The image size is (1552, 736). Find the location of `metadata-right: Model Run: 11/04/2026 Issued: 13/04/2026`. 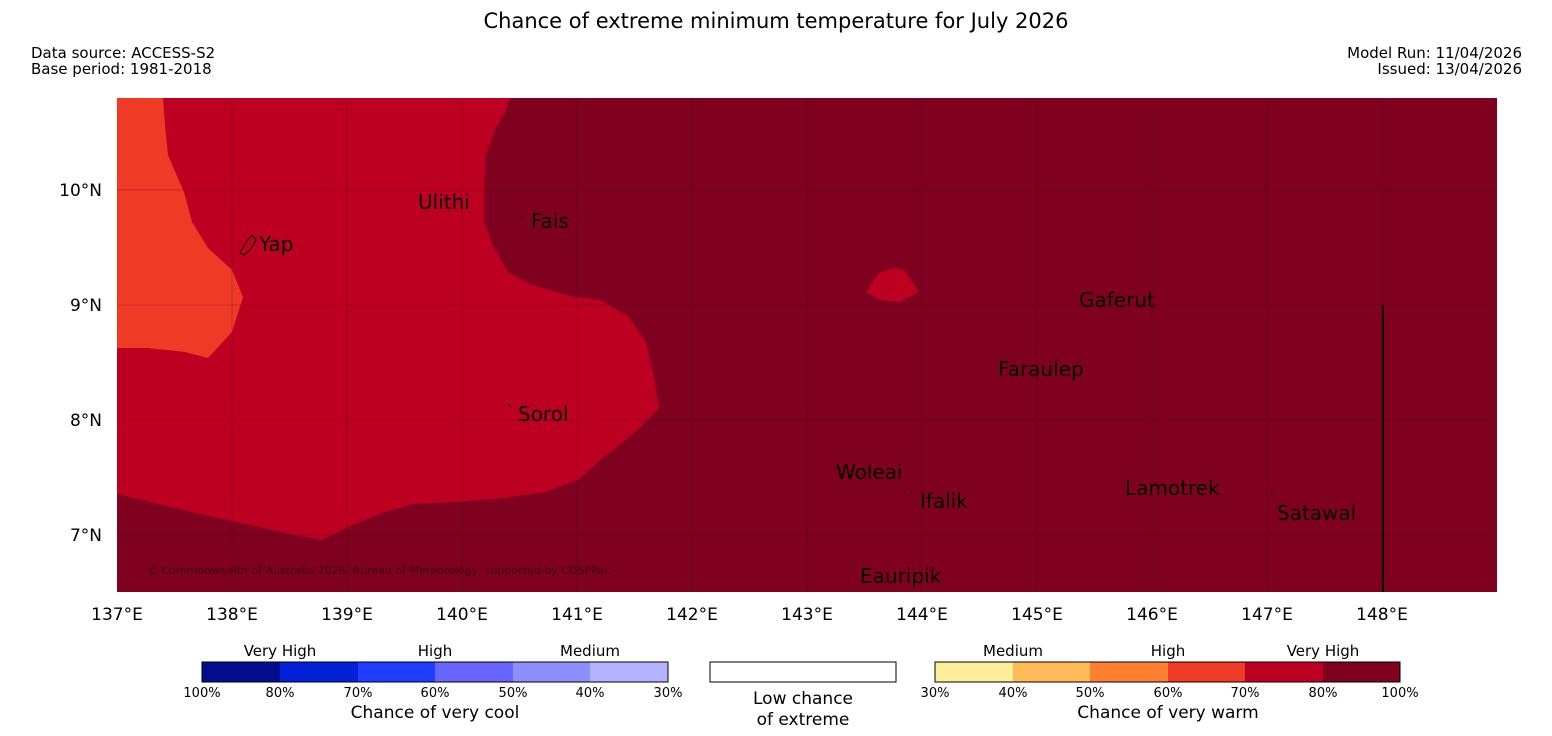

metadata-right: Model Run: 11/04/2026 Issued: 13/04/2026 is located at coordinates (1434, 61).